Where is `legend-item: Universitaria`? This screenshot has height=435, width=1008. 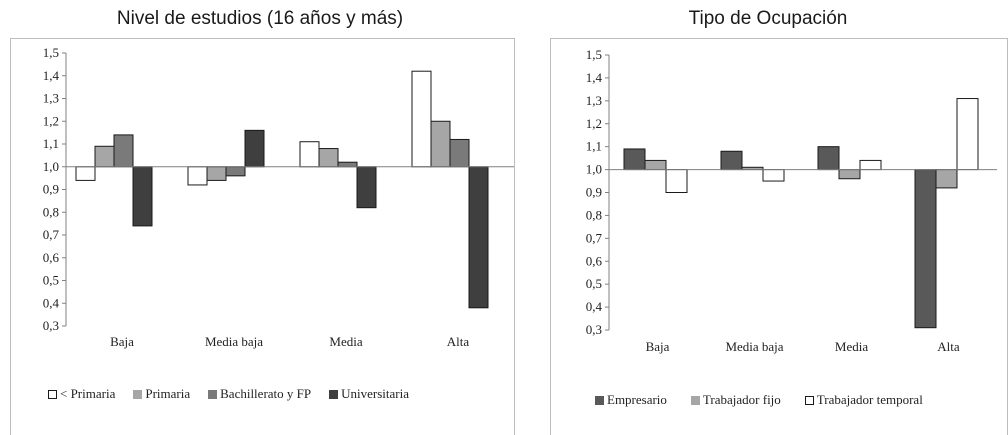
legend-item: Universitaria is located at coordinates (369, 394).